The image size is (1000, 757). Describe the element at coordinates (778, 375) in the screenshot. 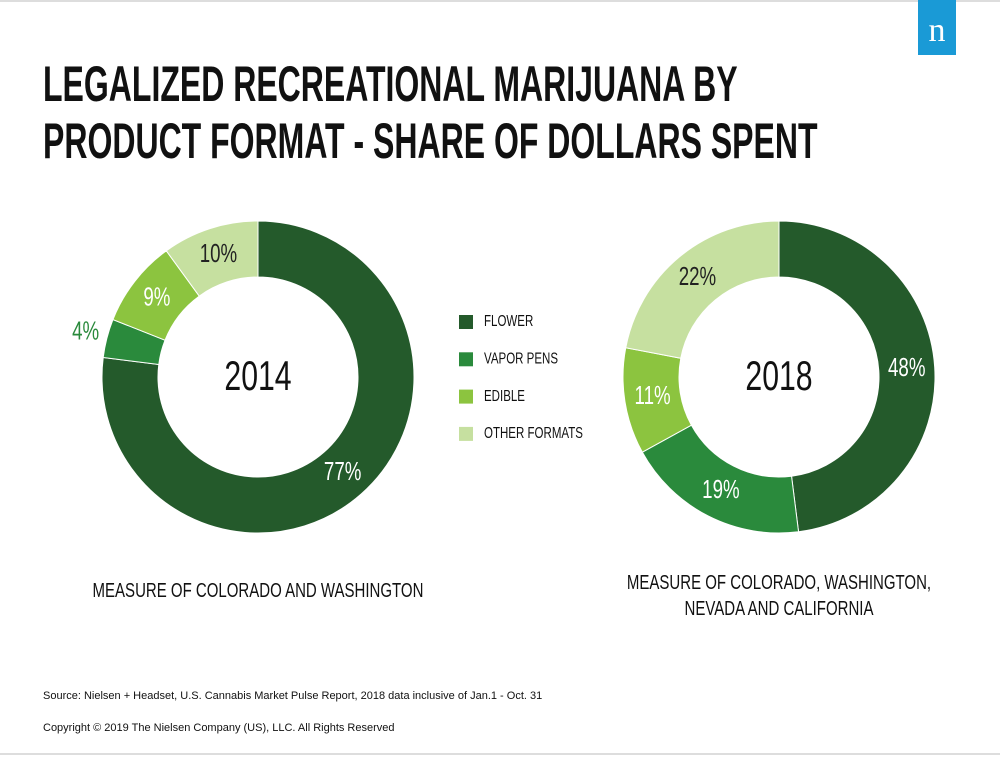

I see `center-label: 2018` at that location.